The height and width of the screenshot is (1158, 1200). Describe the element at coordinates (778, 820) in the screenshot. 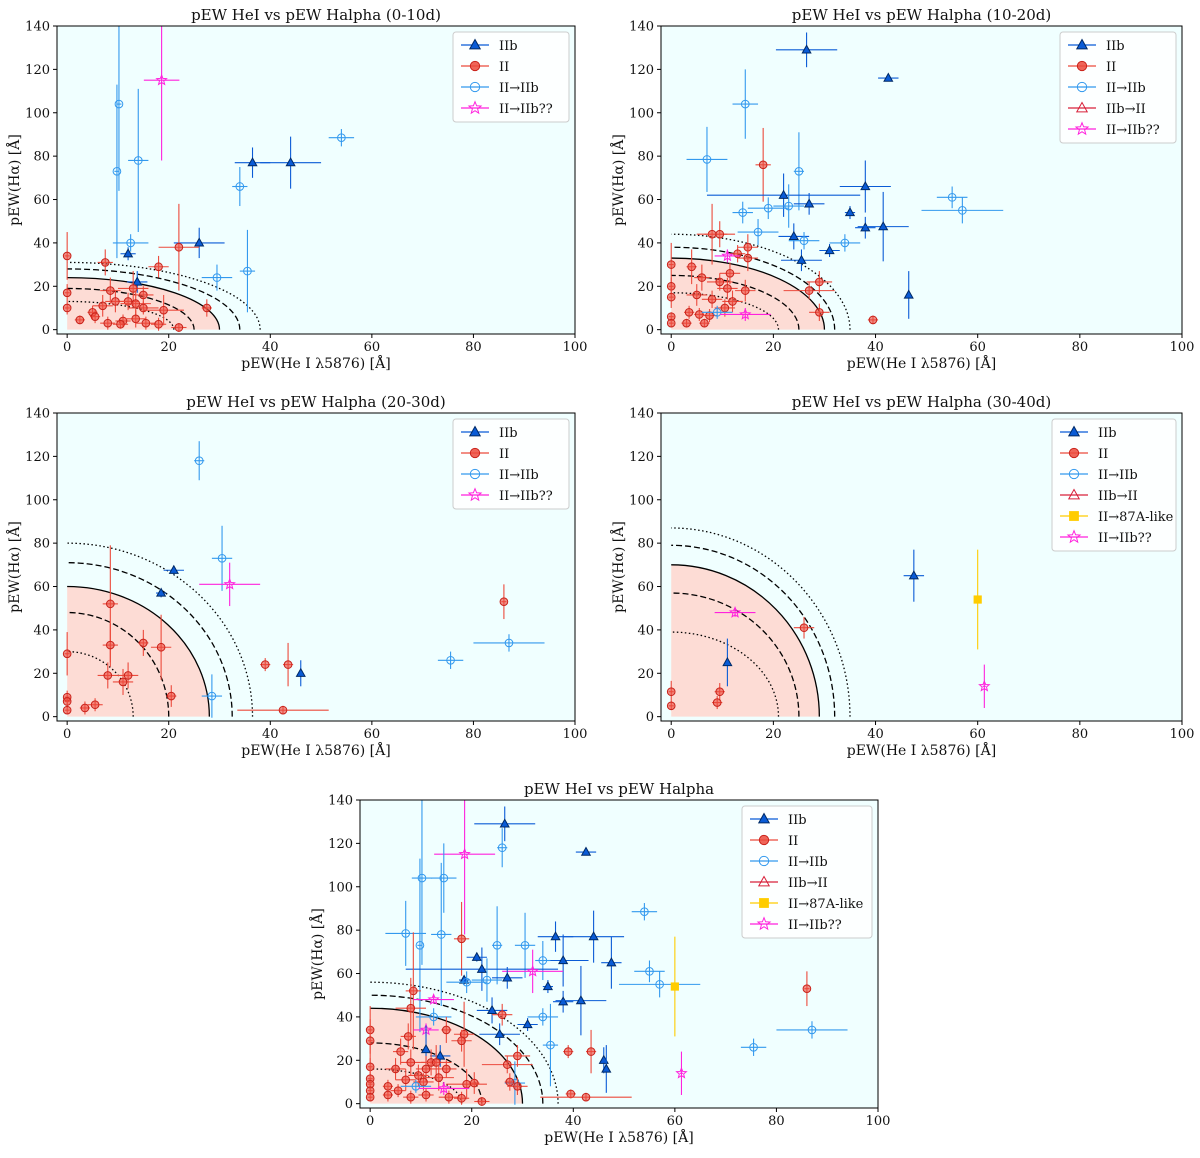

I see `legend-item-IIb: IIb` at that location.